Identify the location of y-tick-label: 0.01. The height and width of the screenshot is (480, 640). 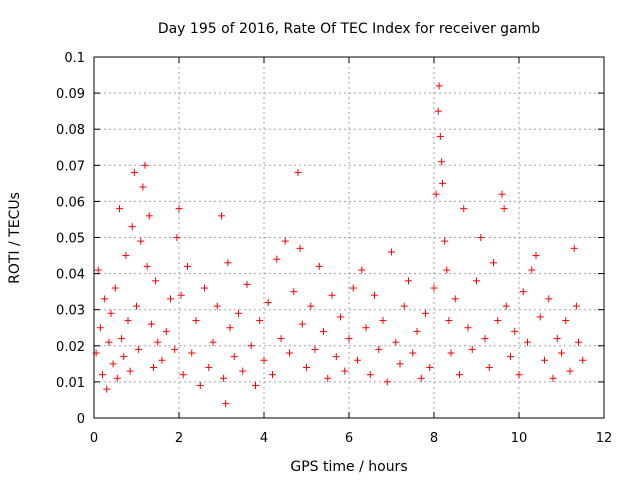
(70, 383).